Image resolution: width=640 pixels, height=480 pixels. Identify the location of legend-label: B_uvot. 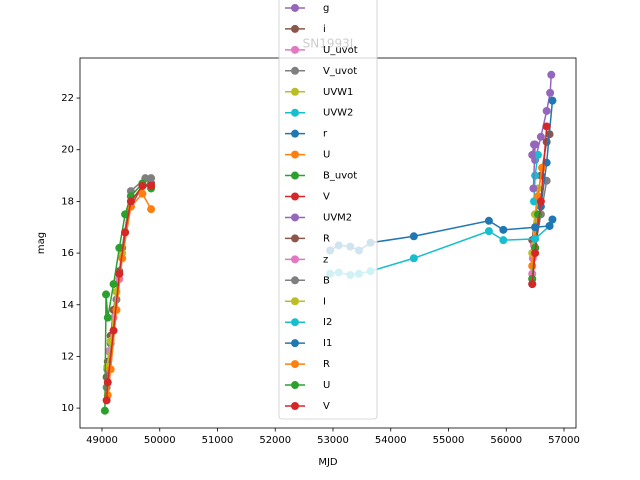
(340, 176).